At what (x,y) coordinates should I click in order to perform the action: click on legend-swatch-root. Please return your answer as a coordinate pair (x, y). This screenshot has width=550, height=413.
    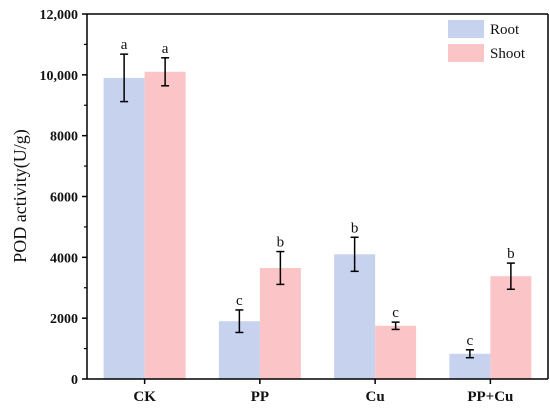
    Looking at the image, I should click on (466, 29).